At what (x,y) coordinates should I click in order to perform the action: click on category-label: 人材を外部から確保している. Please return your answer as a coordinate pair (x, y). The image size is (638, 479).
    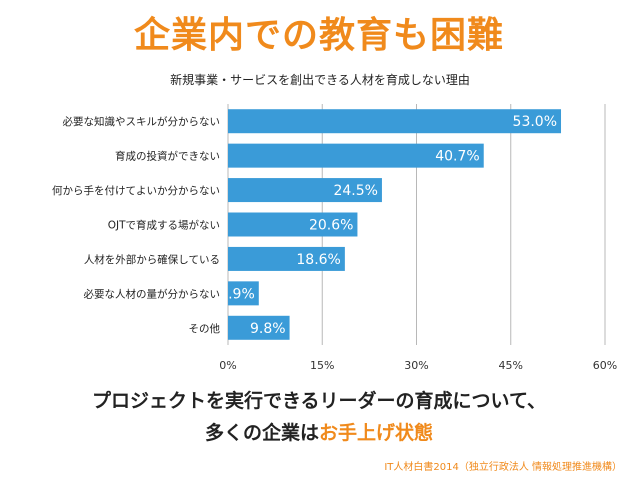
    Looking at the image, I should click on (152, 259).